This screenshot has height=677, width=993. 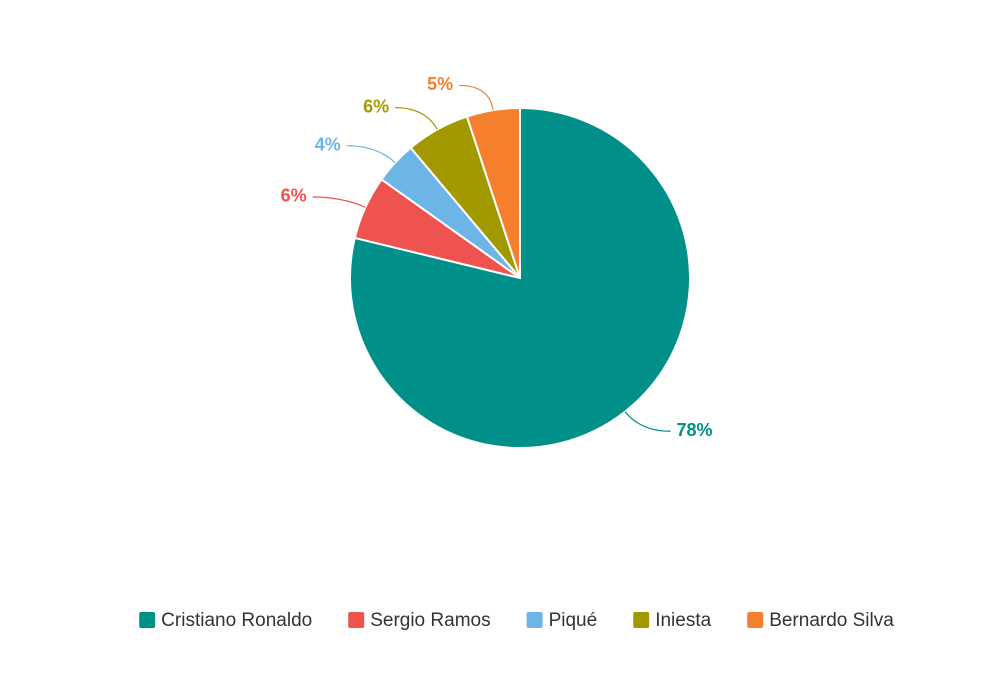 I want to click on legend-label: Piqué, so click(x=573, y=620).